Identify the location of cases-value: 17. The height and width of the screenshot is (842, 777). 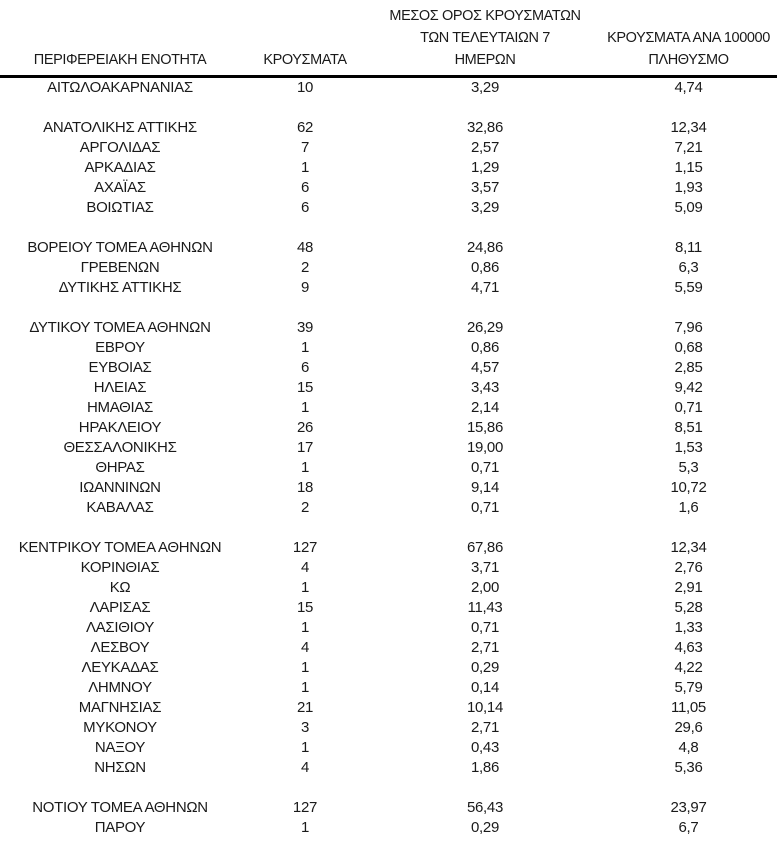
(305, 447).